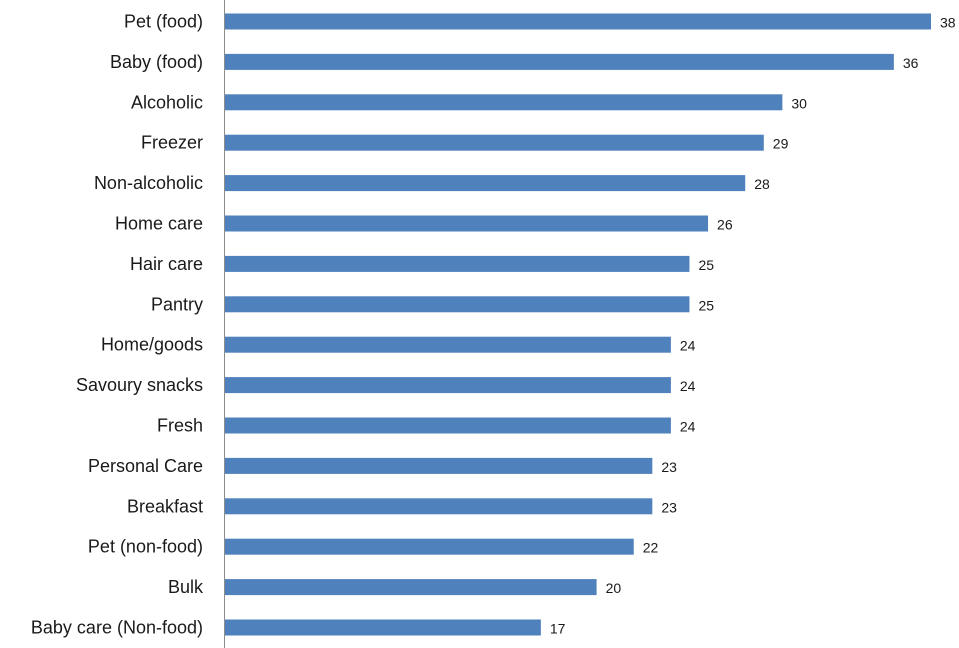 The height and width of the screenshot is (648, 959). What do you see at coordinates (177, 304) in the screenshot?
I see `category-label: Pantry` at bounding box center [177, 304].